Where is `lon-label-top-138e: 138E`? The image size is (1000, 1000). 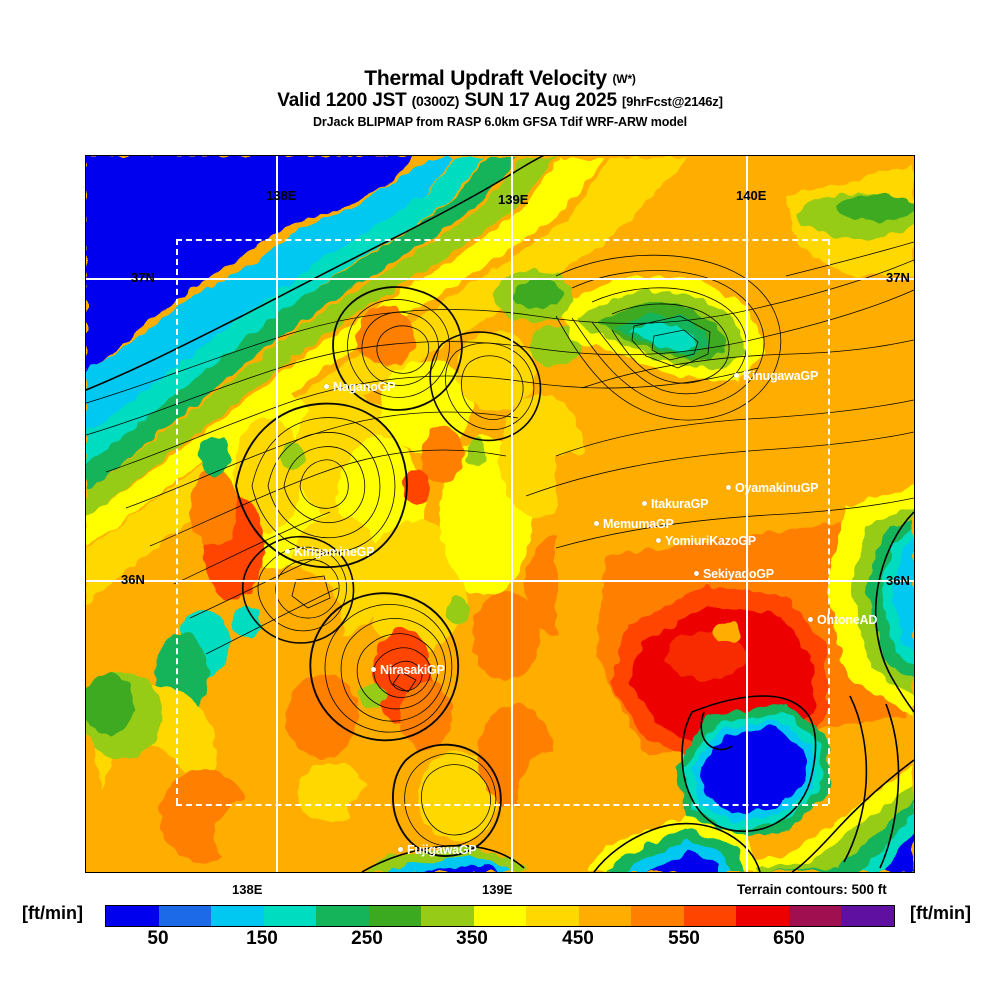
lon-label-top-138e: 138E is located at coordinates (281, 195).